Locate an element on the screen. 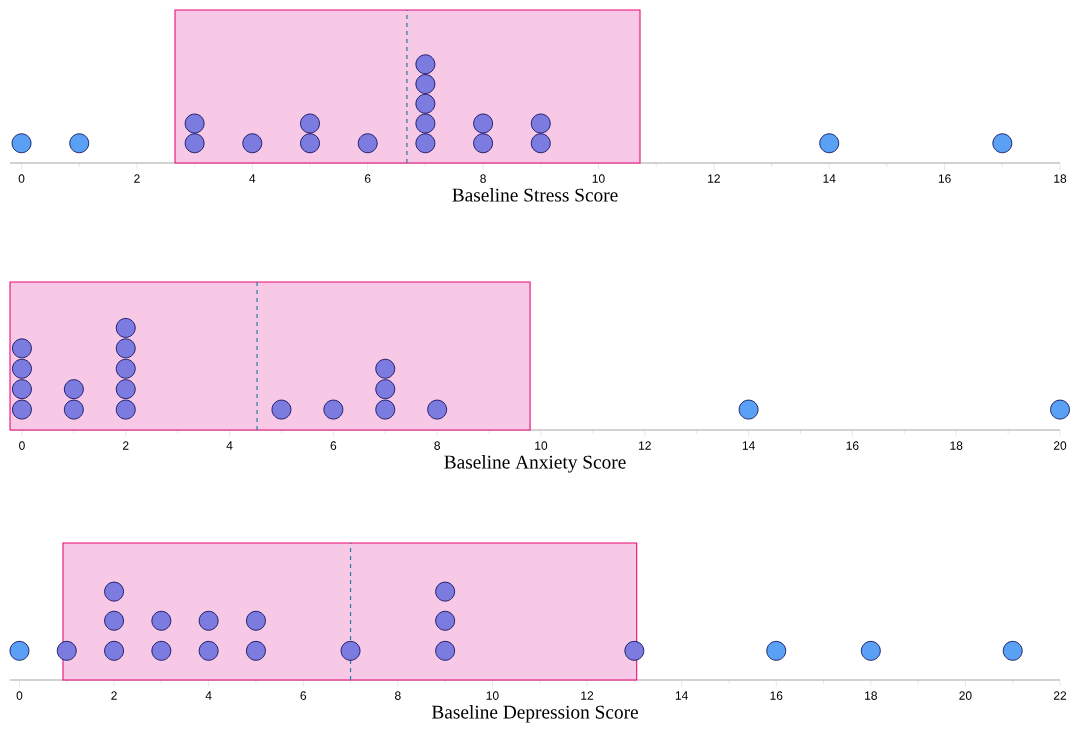 This screenshot has width=1073, height=742. x-axis-title: Baseline Depression Score is located at coordinates (534, 714).